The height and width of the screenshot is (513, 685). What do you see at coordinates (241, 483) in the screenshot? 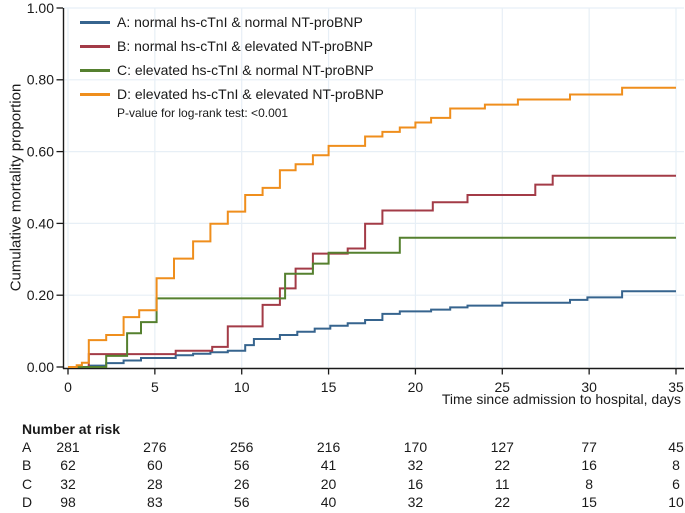
I see `risk-count: 26` at bounding box center [241, 483].